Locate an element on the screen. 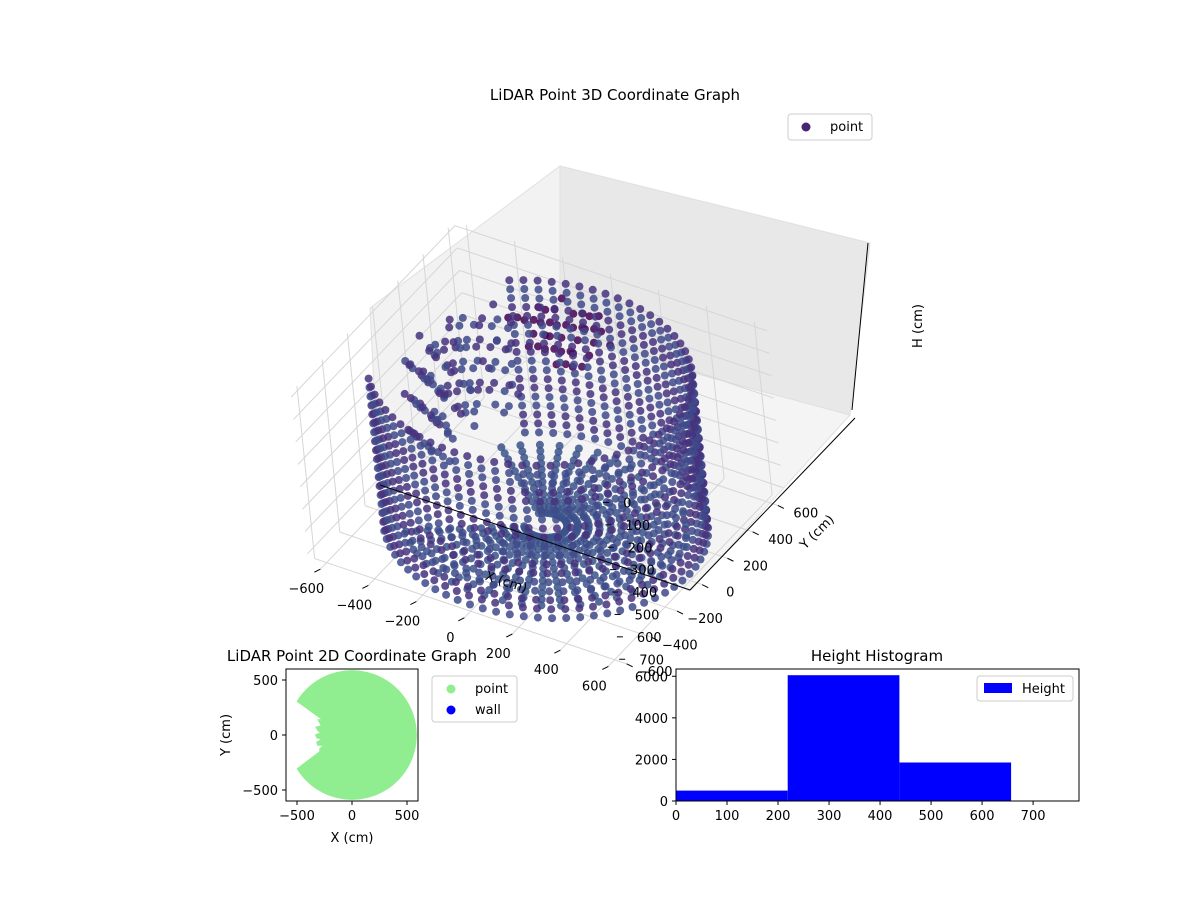 The image size is (1200, 900). gridline-left-h is located at coordinates (389, 468).